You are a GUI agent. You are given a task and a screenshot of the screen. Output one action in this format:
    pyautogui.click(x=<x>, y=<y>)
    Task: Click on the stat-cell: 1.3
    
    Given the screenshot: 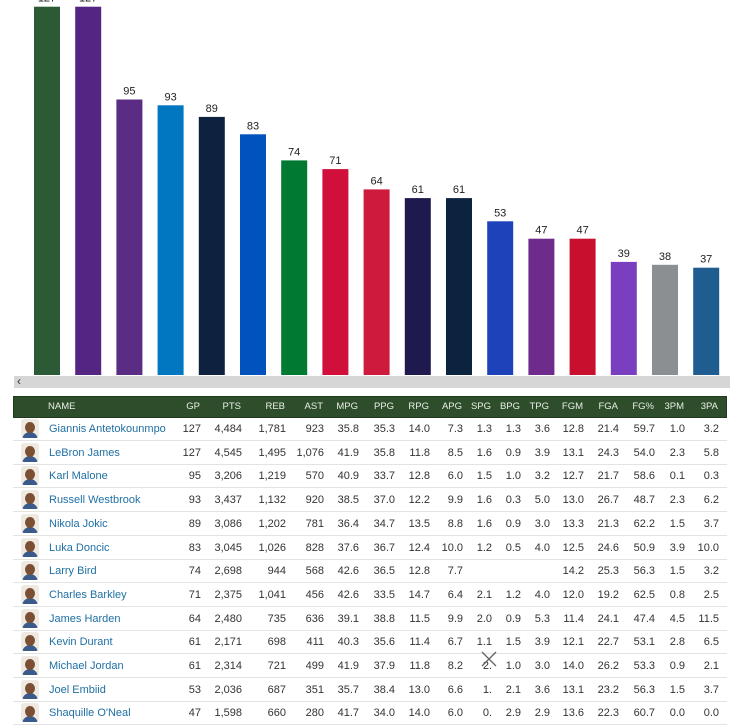 What is the action you would take?
    pyautogui.click(x=513, y=429)
    